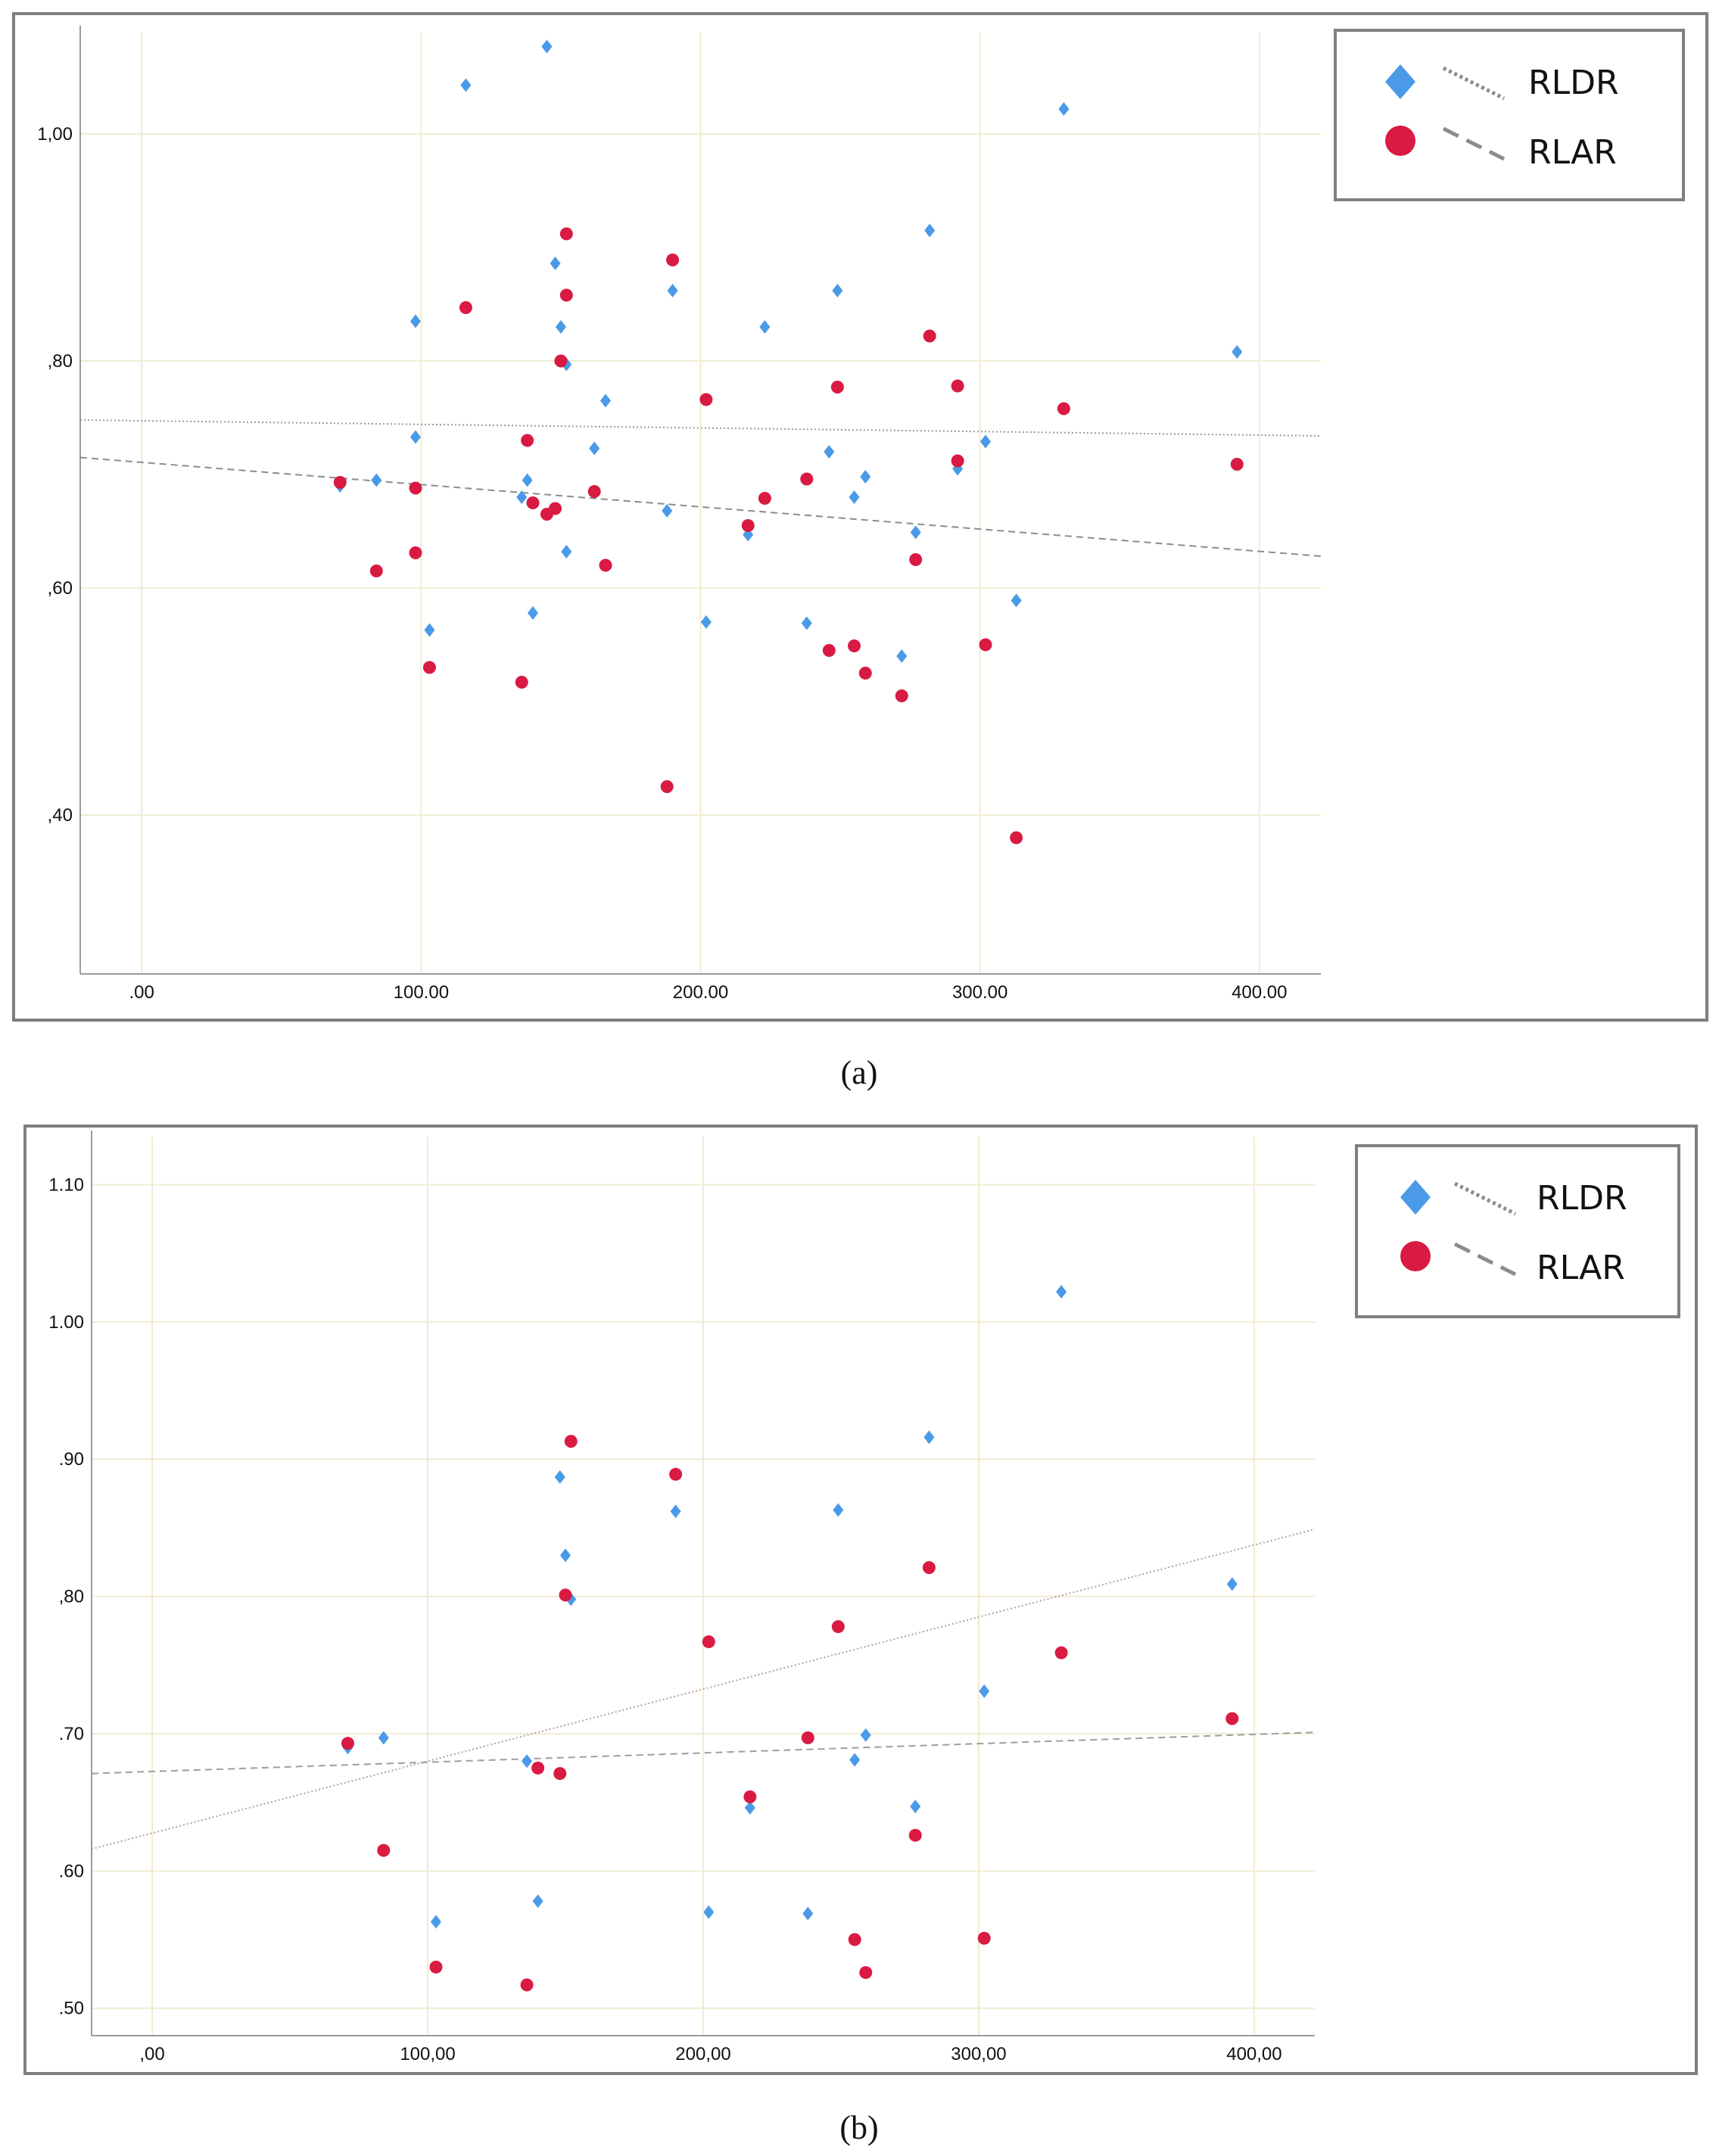 This screenshot has width=1719, height=2156. What do you see at coordinates (703, 1689) in the screenshot?
I see `panel-b-trendline-rldr` at bounding box center [703, 1689].